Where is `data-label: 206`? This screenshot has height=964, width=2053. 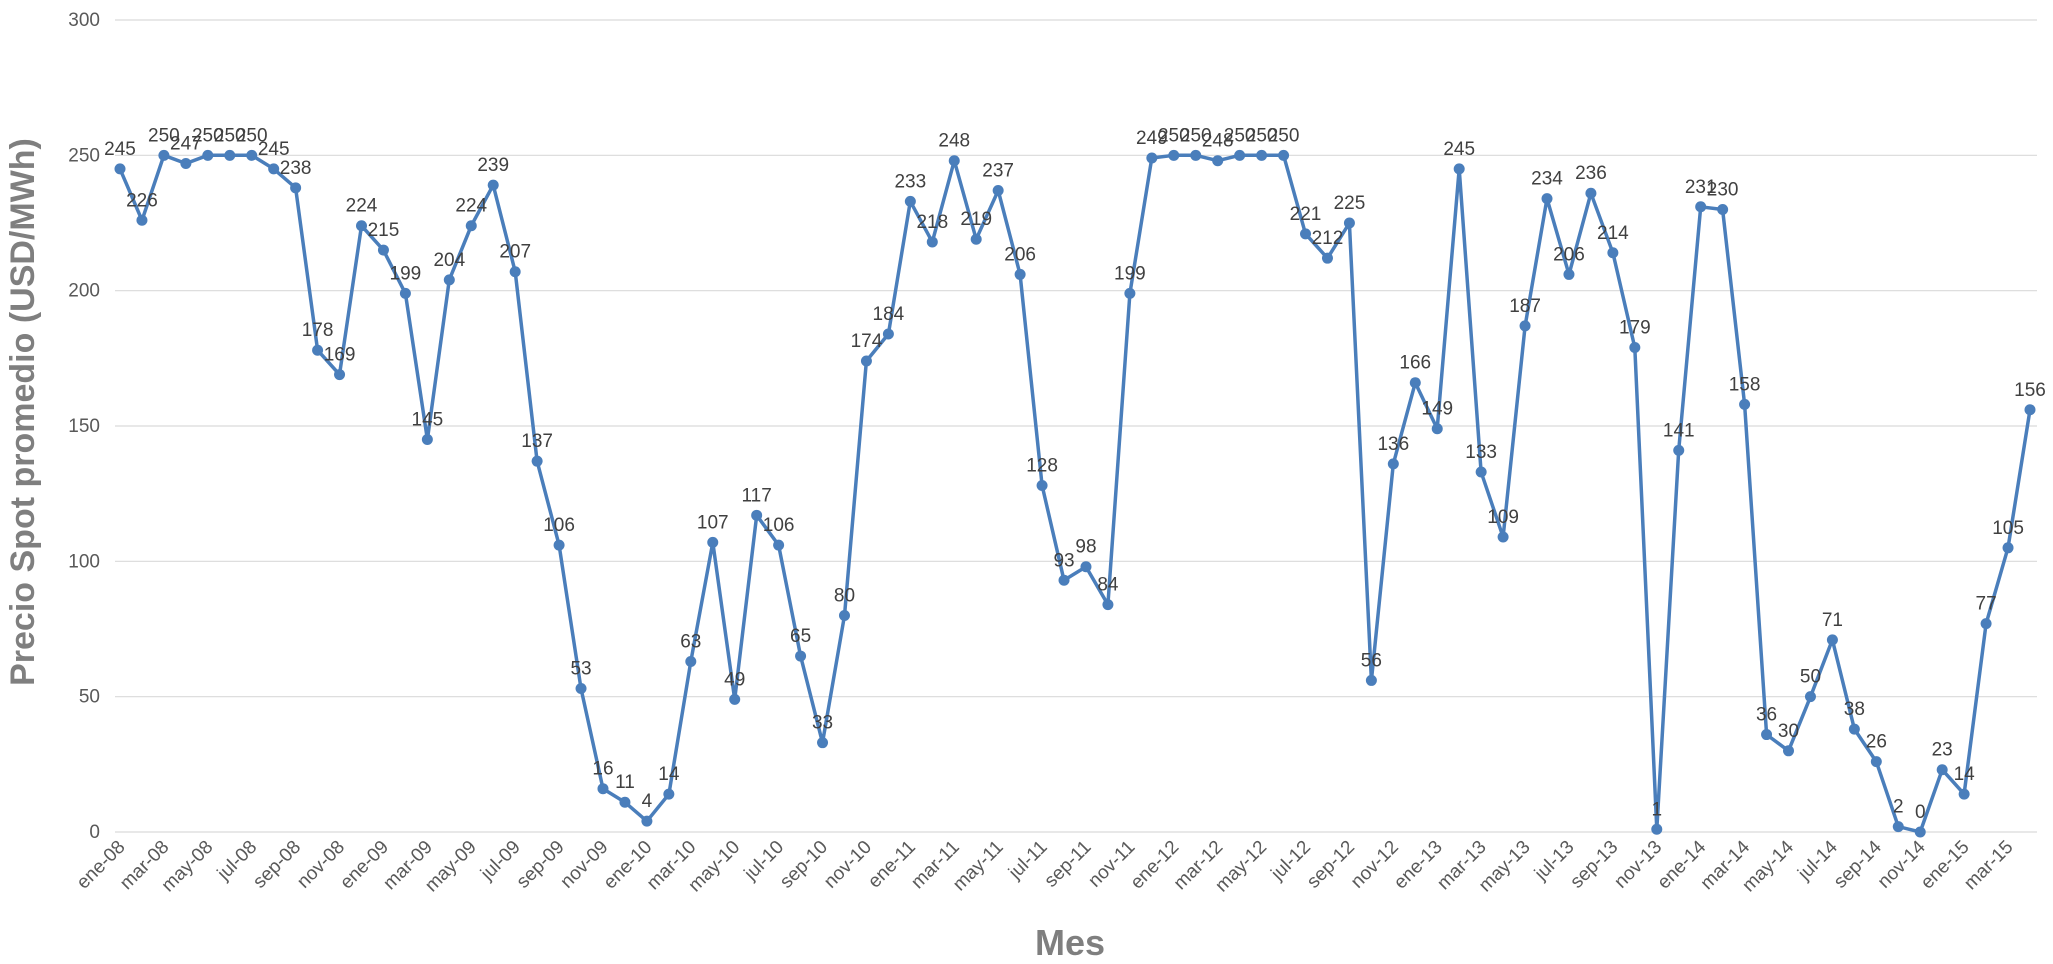
data-label: 206 is located at coordinates (1569, 254).